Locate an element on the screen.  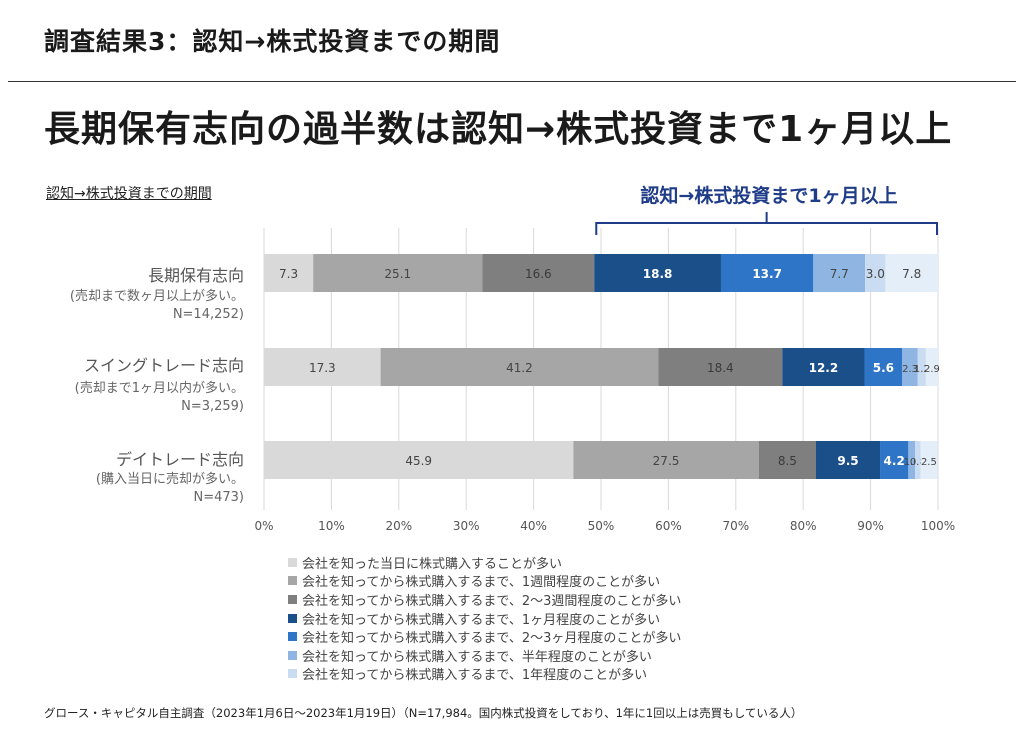
x-tick-label: 50% is located at coordinates (601, 526).